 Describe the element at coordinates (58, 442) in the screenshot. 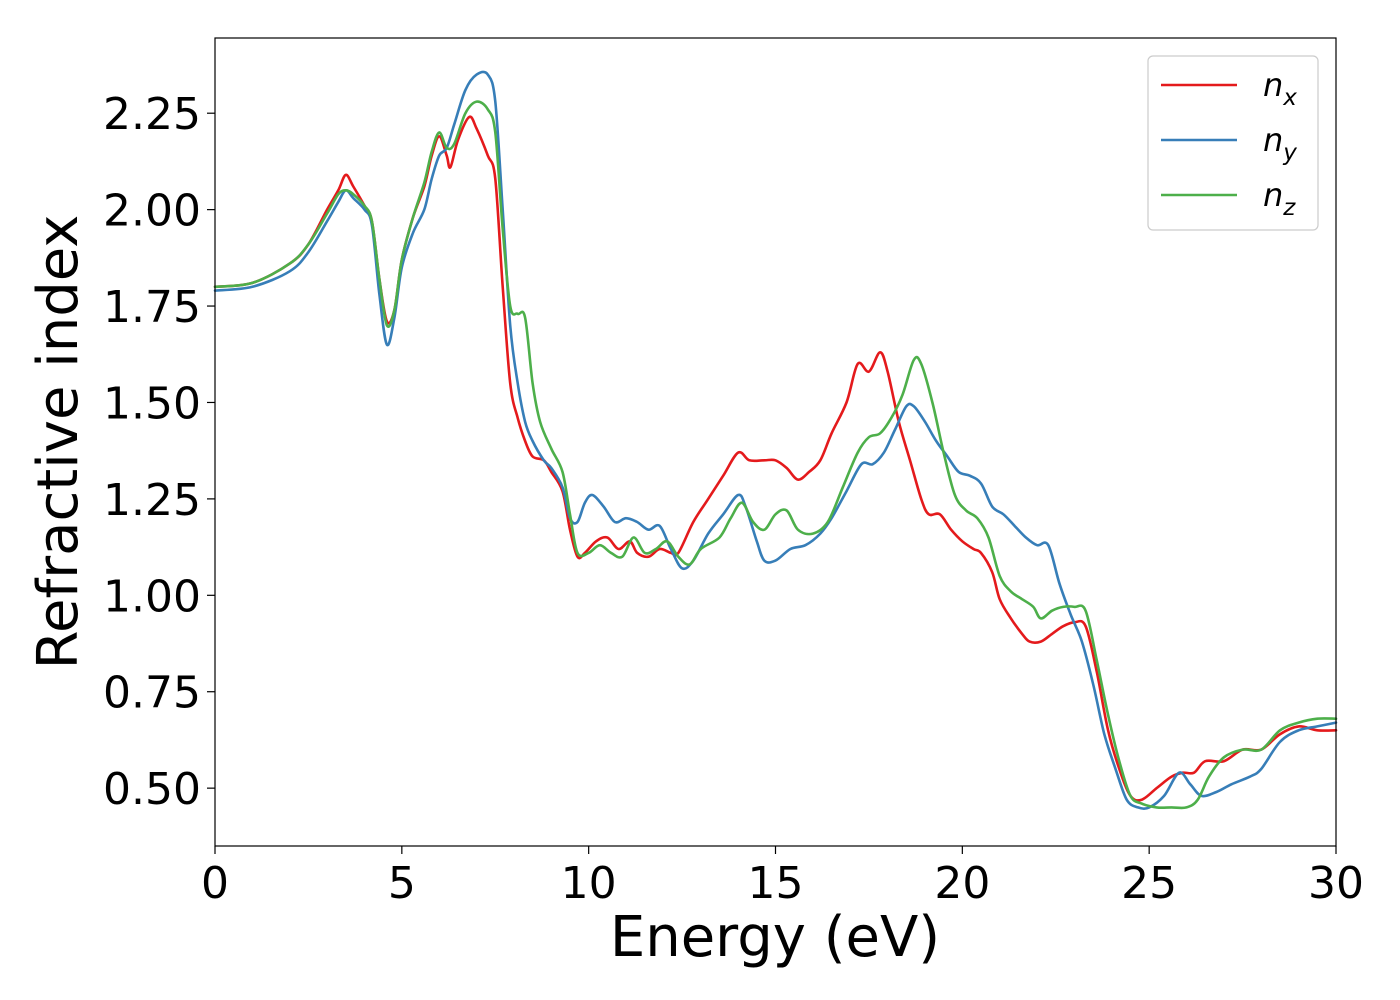

I see `y-axis-title: Refractive index` at that location.